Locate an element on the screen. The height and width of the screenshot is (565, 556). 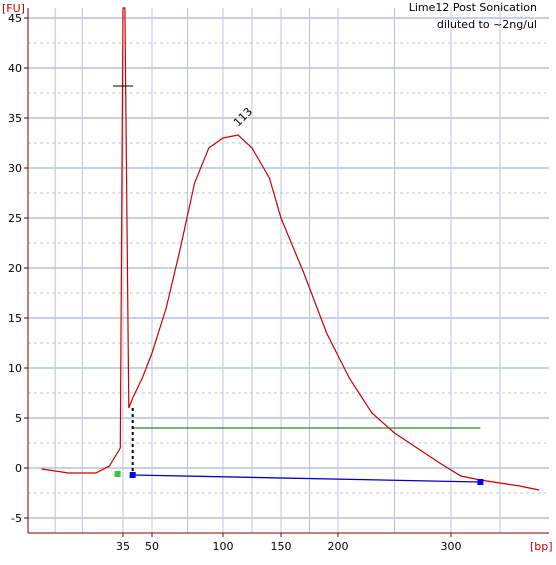
y-tick-label: 45 is located at coordinates (15, 18).